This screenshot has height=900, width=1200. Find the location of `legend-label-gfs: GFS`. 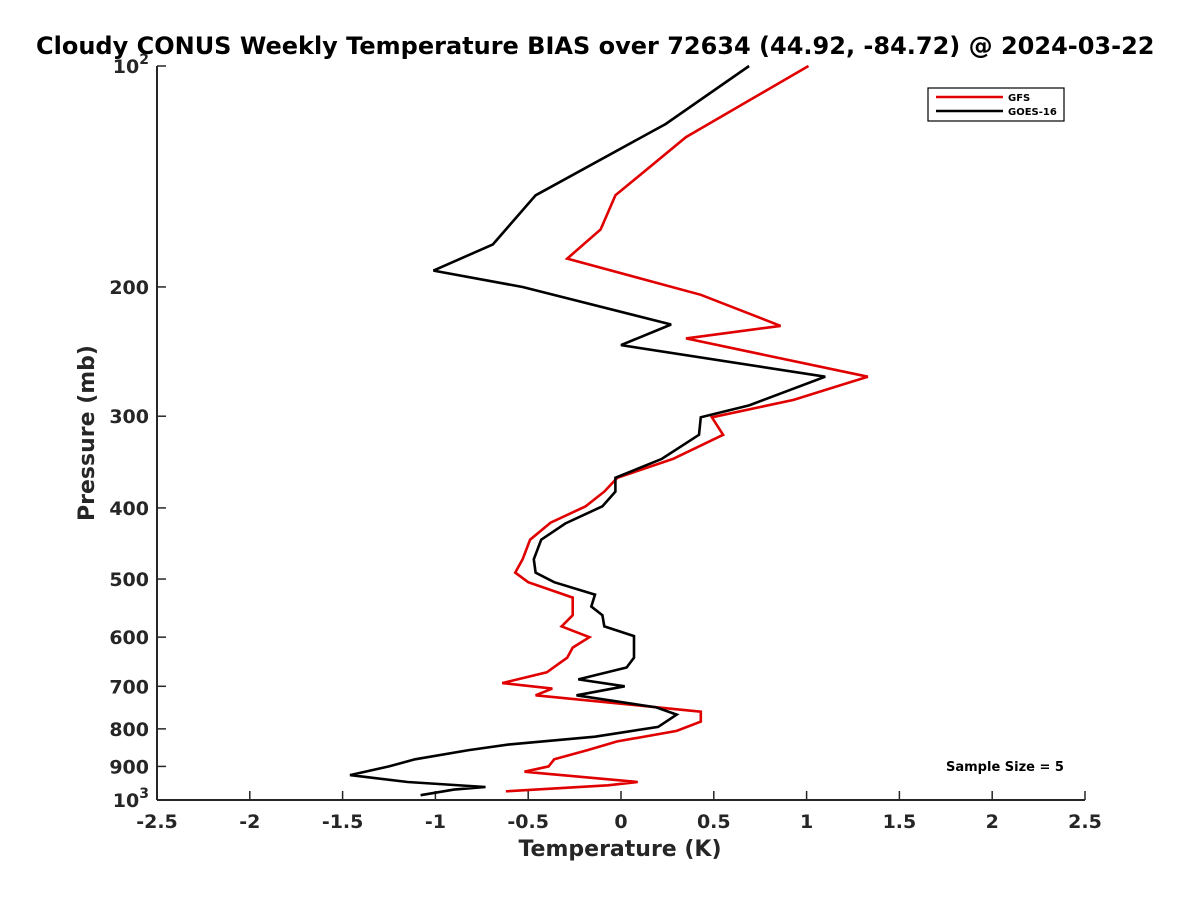

legend-label-gfs: GFS is located at coordinates (1019, 98).